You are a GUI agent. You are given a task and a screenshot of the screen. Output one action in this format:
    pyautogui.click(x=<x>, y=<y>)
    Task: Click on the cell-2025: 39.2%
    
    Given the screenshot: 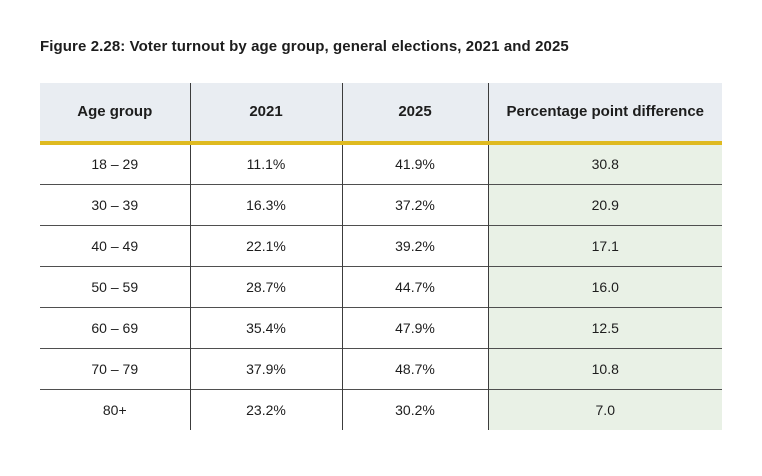 What is the action you would take?
    pyautogui.click(x=414, y=245)
    